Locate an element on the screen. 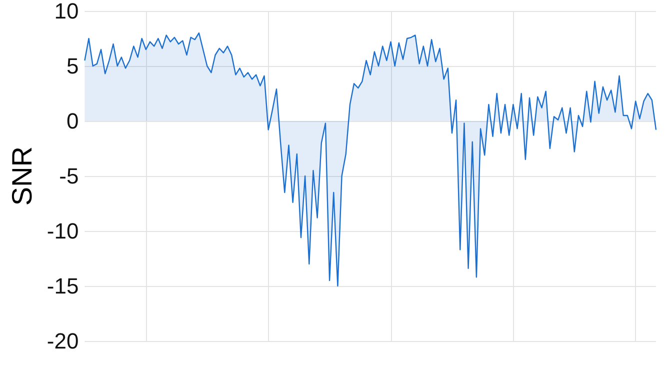  y-tick-label: -5 is located at coordinates (69, 176).